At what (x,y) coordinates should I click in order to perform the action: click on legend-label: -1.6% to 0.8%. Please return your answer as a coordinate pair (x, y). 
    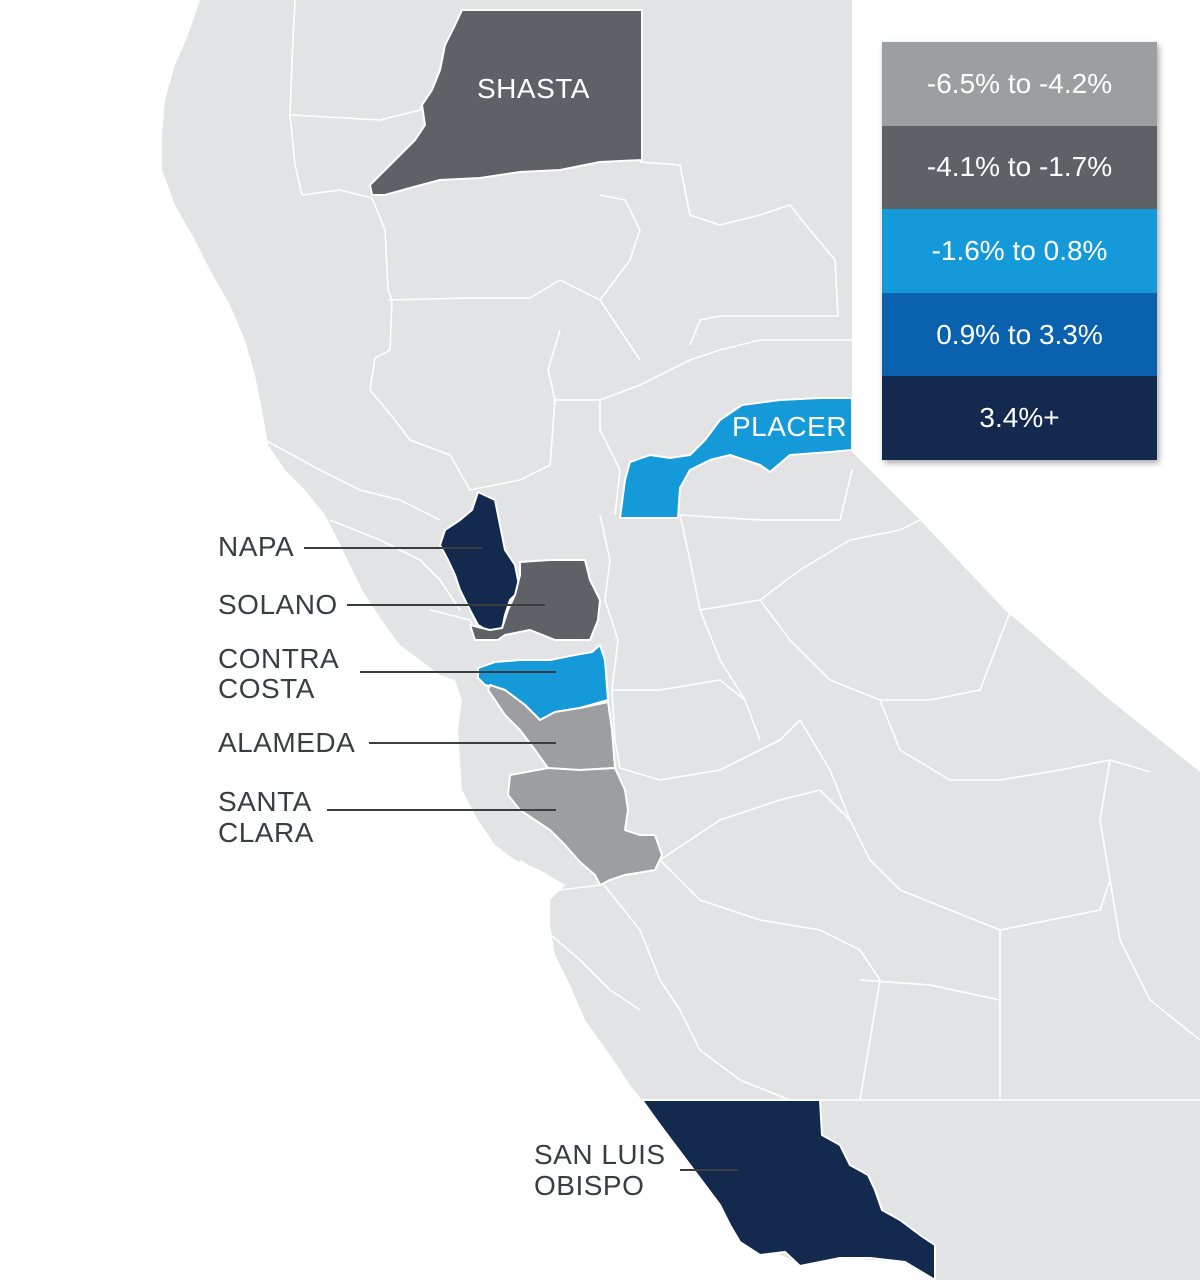
    Looking at the image, I should click on (1019, 250).